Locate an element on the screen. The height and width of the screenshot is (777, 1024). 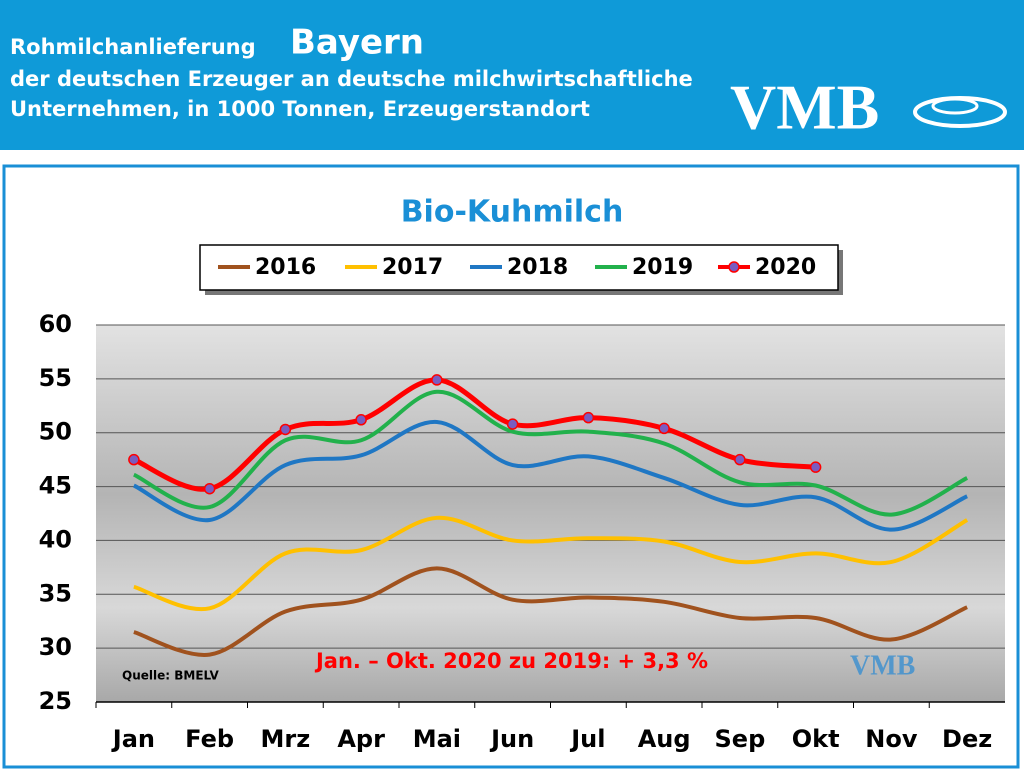
legend-label: 2018 is located at coordinates (537, 267).